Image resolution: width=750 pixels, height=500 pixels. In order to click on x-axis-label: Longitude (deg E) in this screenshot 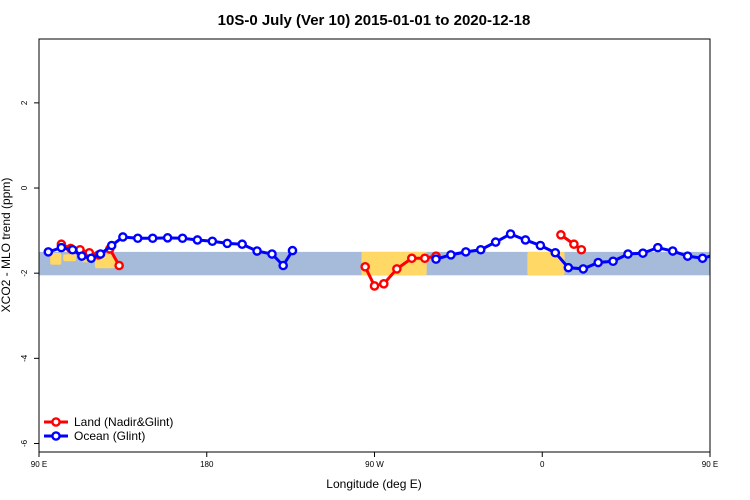, I will do `click(373, 484)`.